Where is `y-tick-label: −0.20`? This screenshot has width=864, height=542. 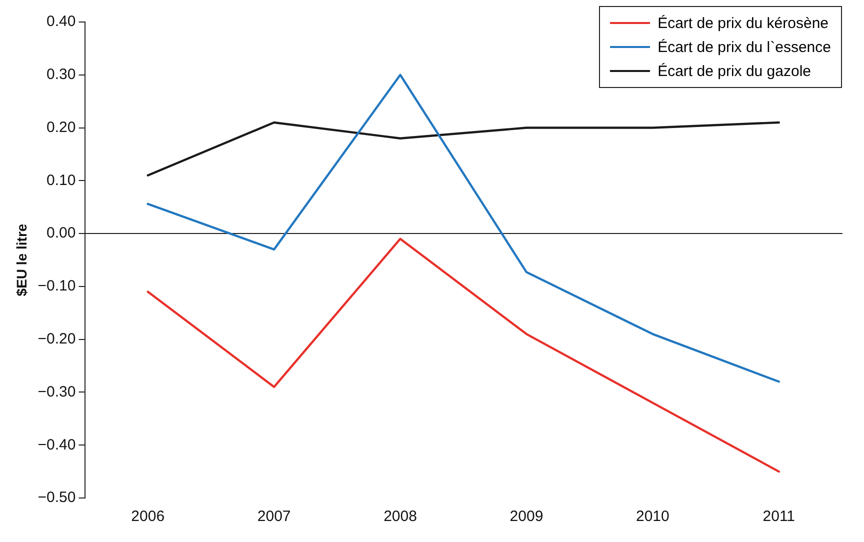
y-tick-label: −0.20 is located at coordinates (57, 339).